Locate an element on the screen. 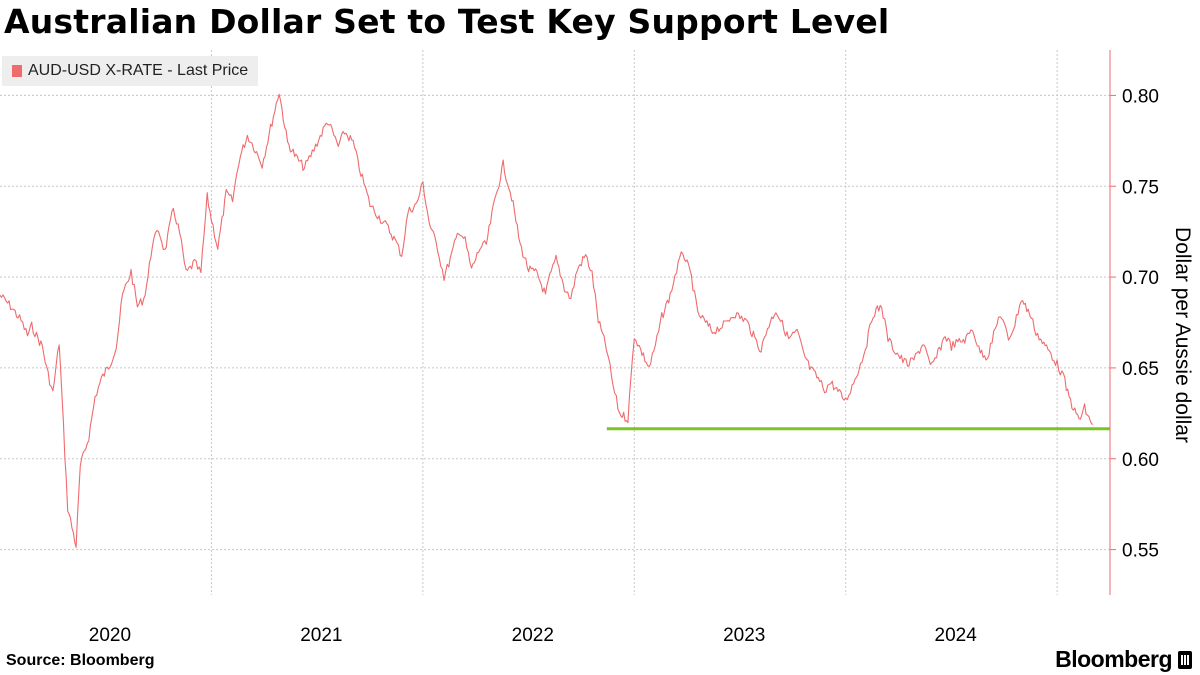 This screenshot has width=1200, height=675. y-tick-label: 0.55 is located at coordinates (1140, 551).